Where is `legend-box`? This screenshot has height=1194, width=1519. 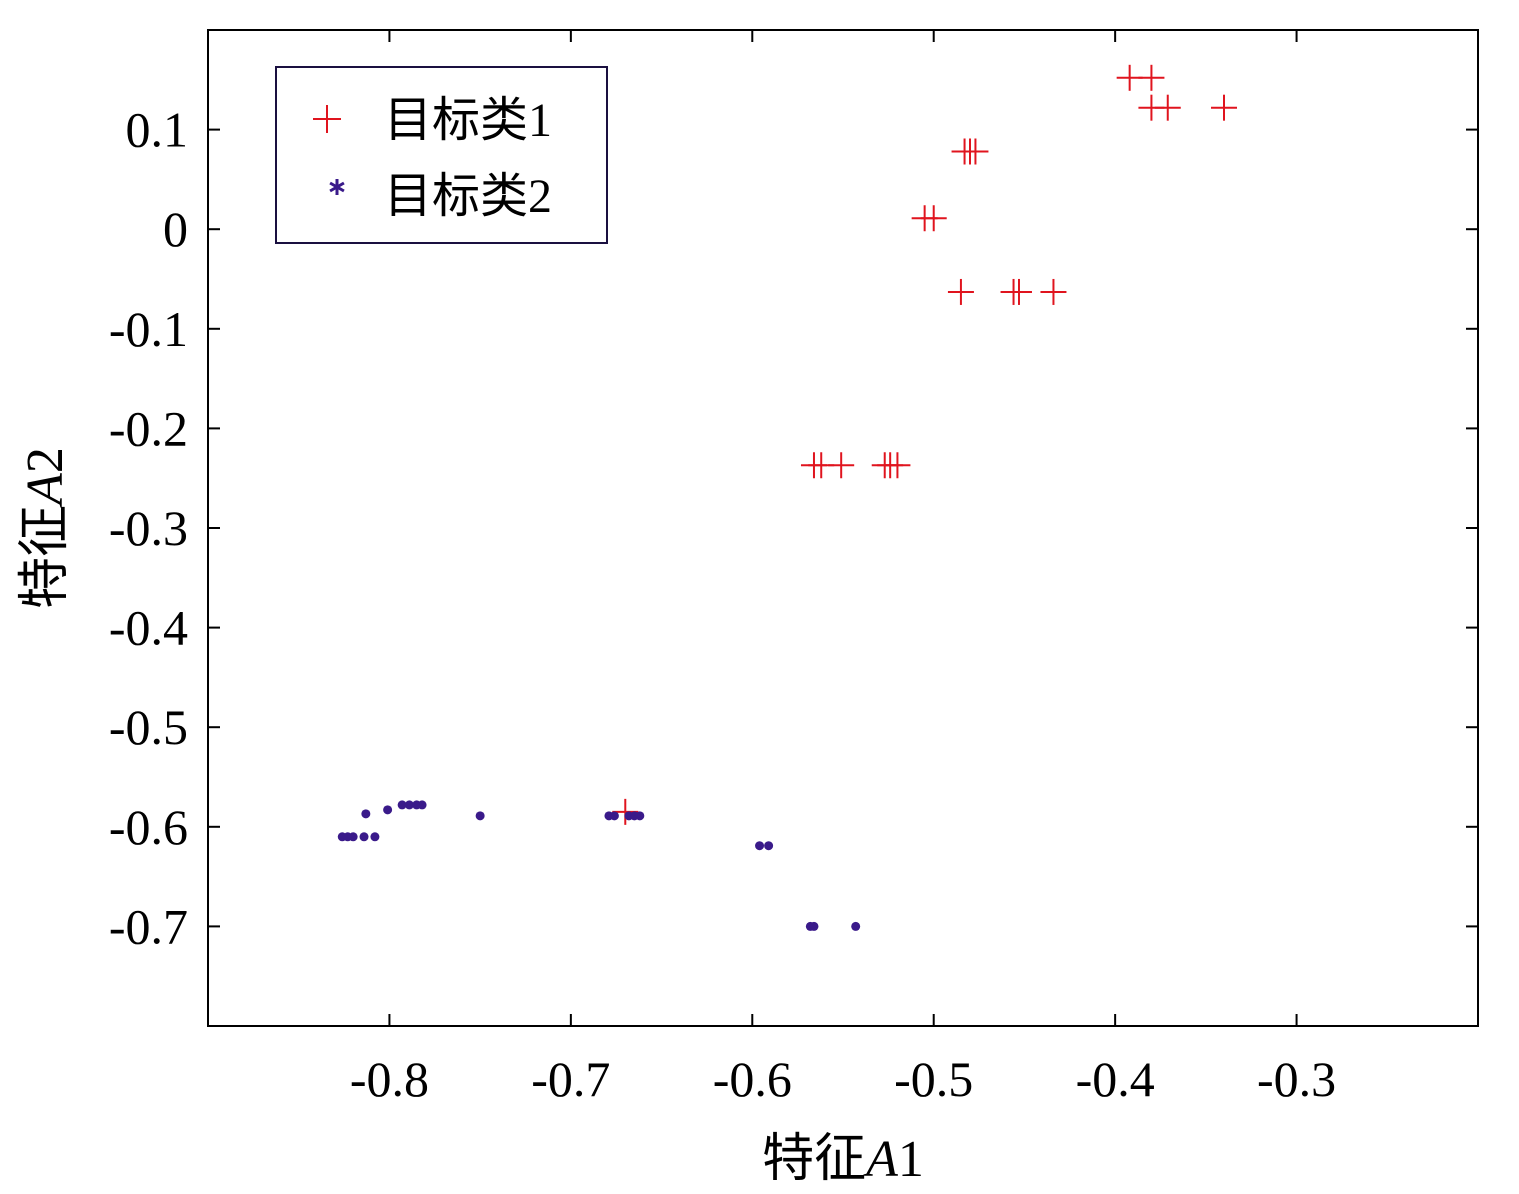 legend-box is located at coordinates (441, 155).